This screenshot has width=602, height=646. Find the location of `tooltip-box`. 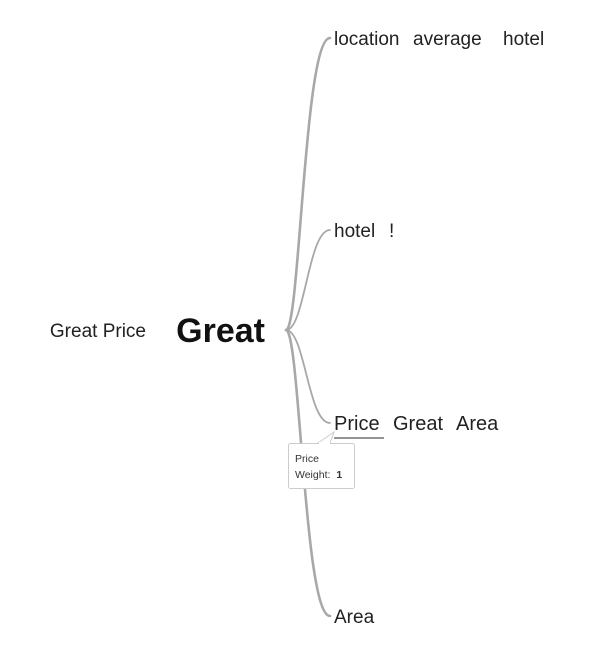

tooltip-box is located at coordinates (321, 466).